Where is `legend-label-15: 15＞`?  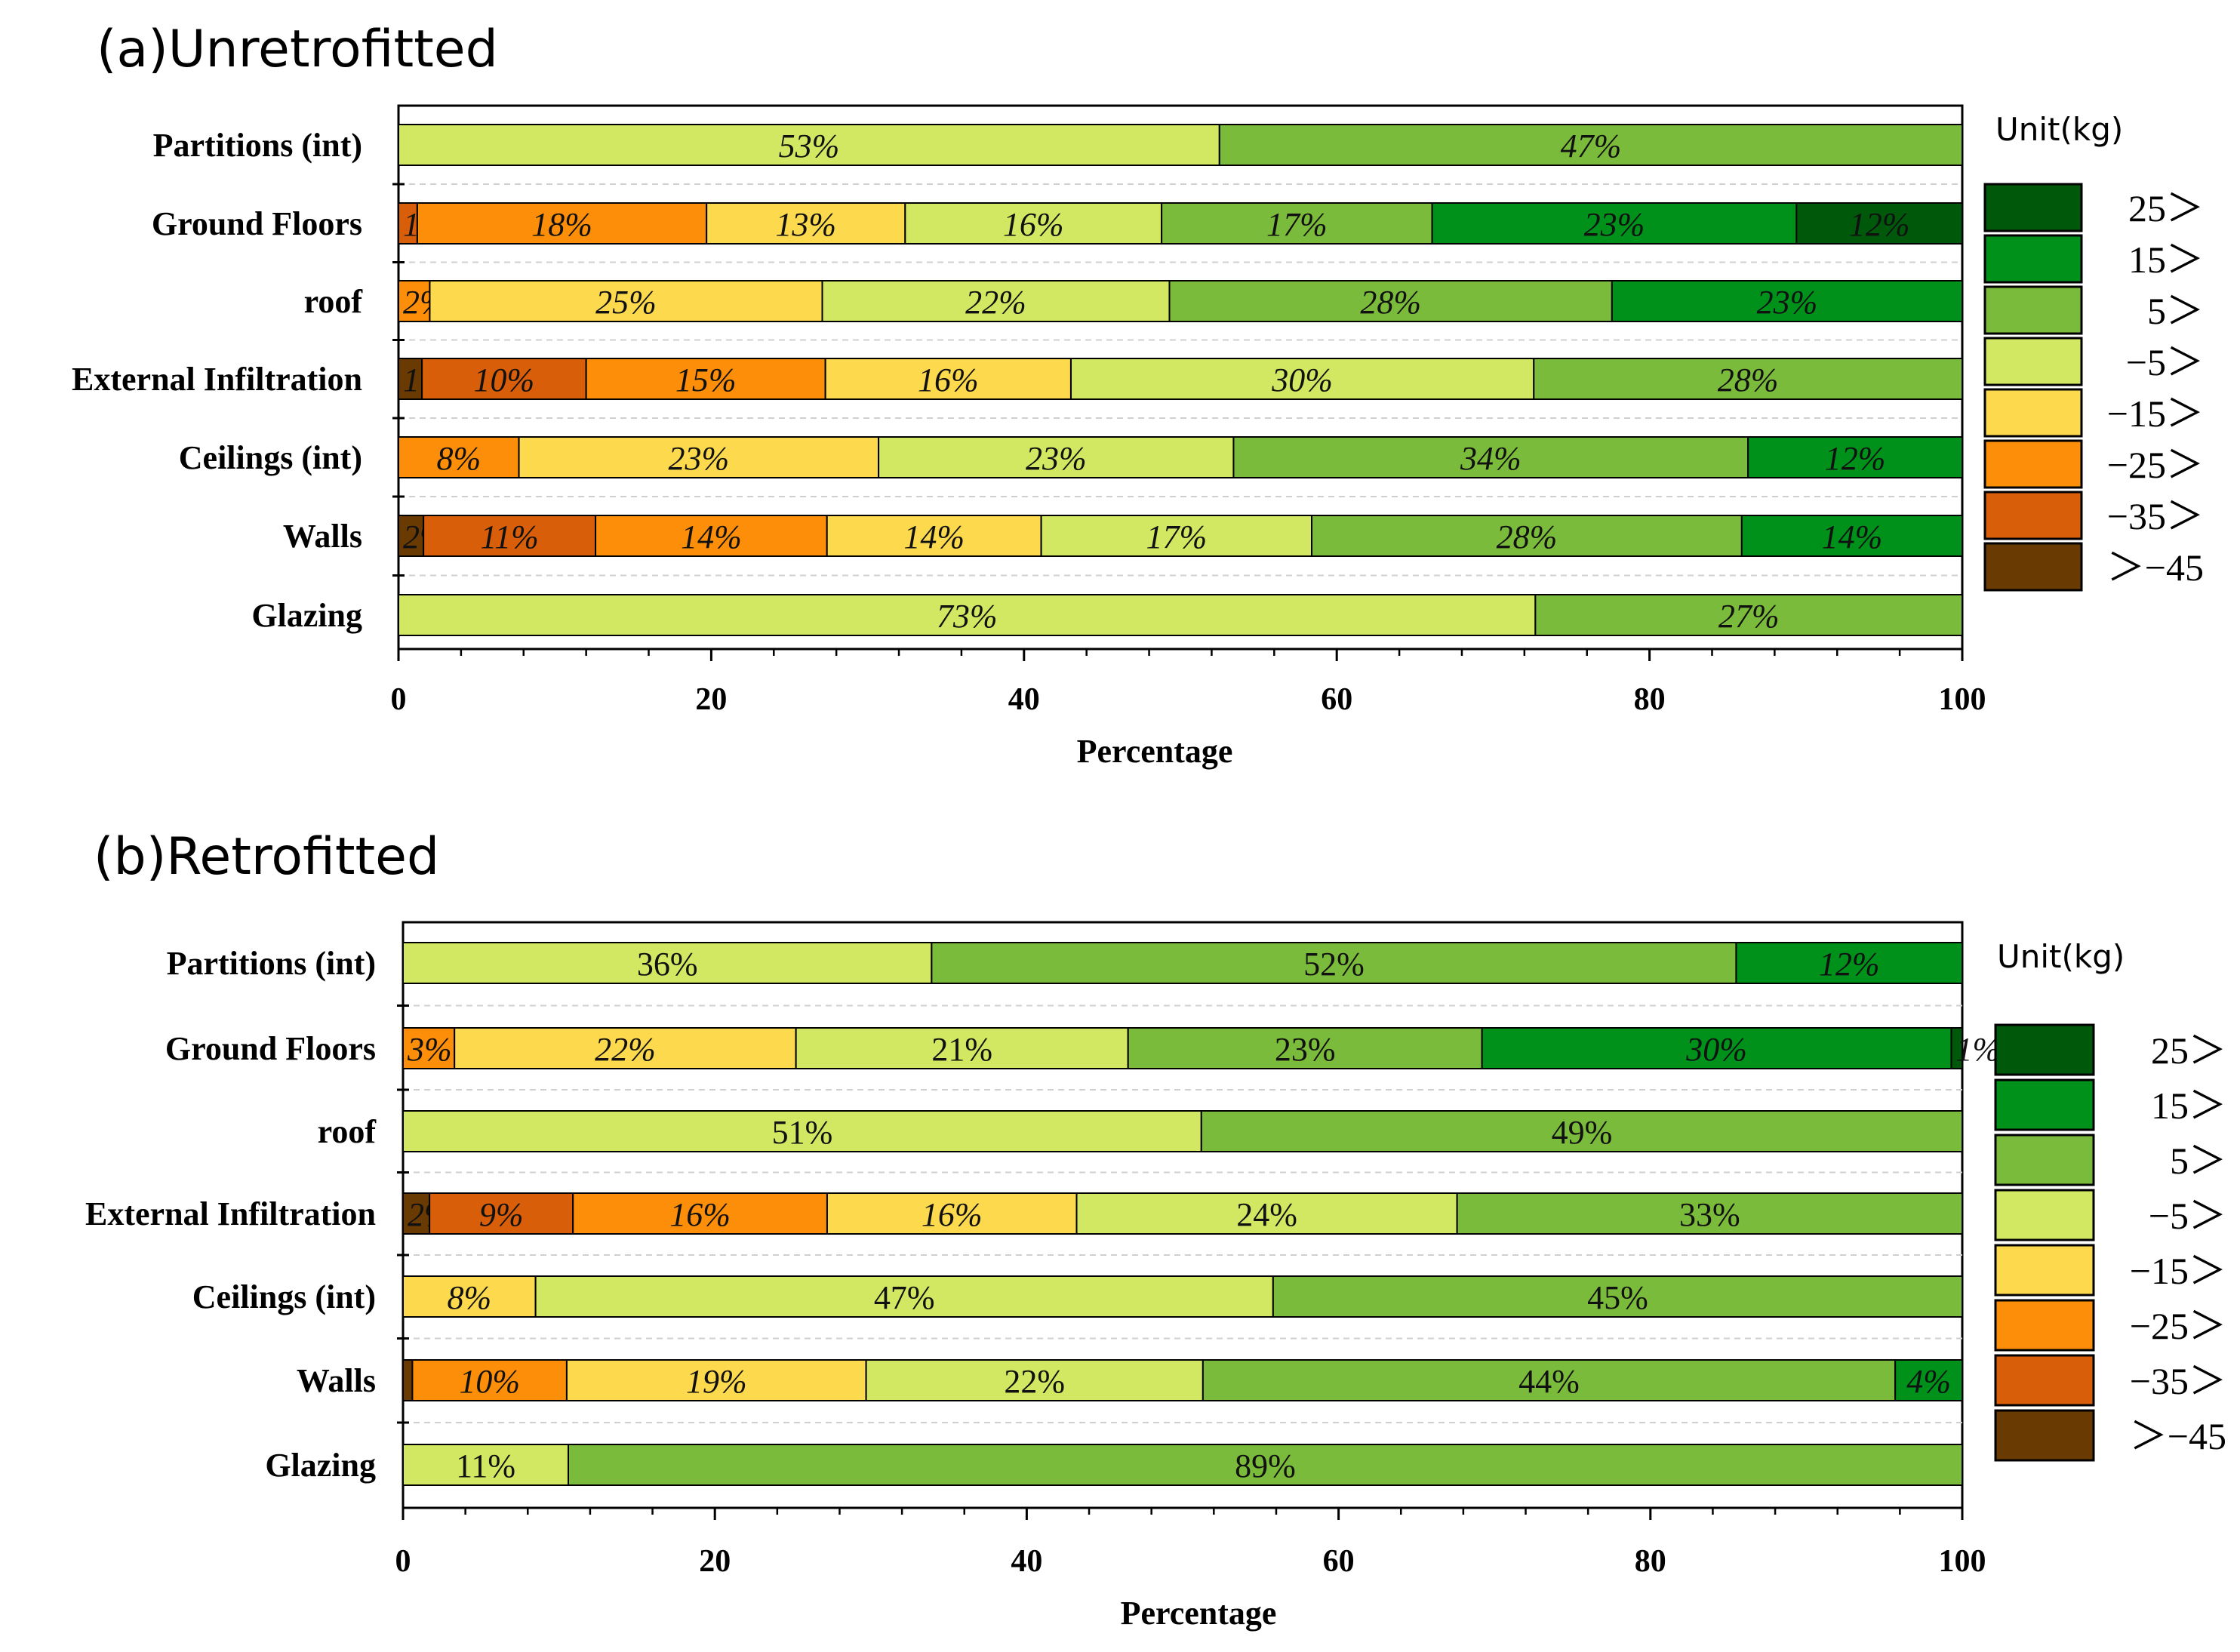 legend-label-15: 15＞ is located at coordinates (2188, 1105).